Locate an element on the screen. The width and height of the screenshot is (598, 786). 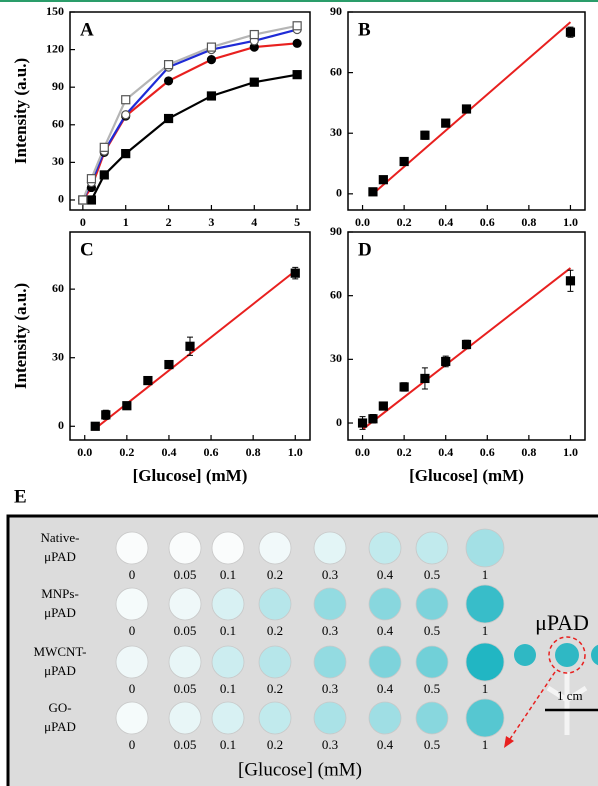
x-tick-label: 0.8 is located at coordinates (528, 452).